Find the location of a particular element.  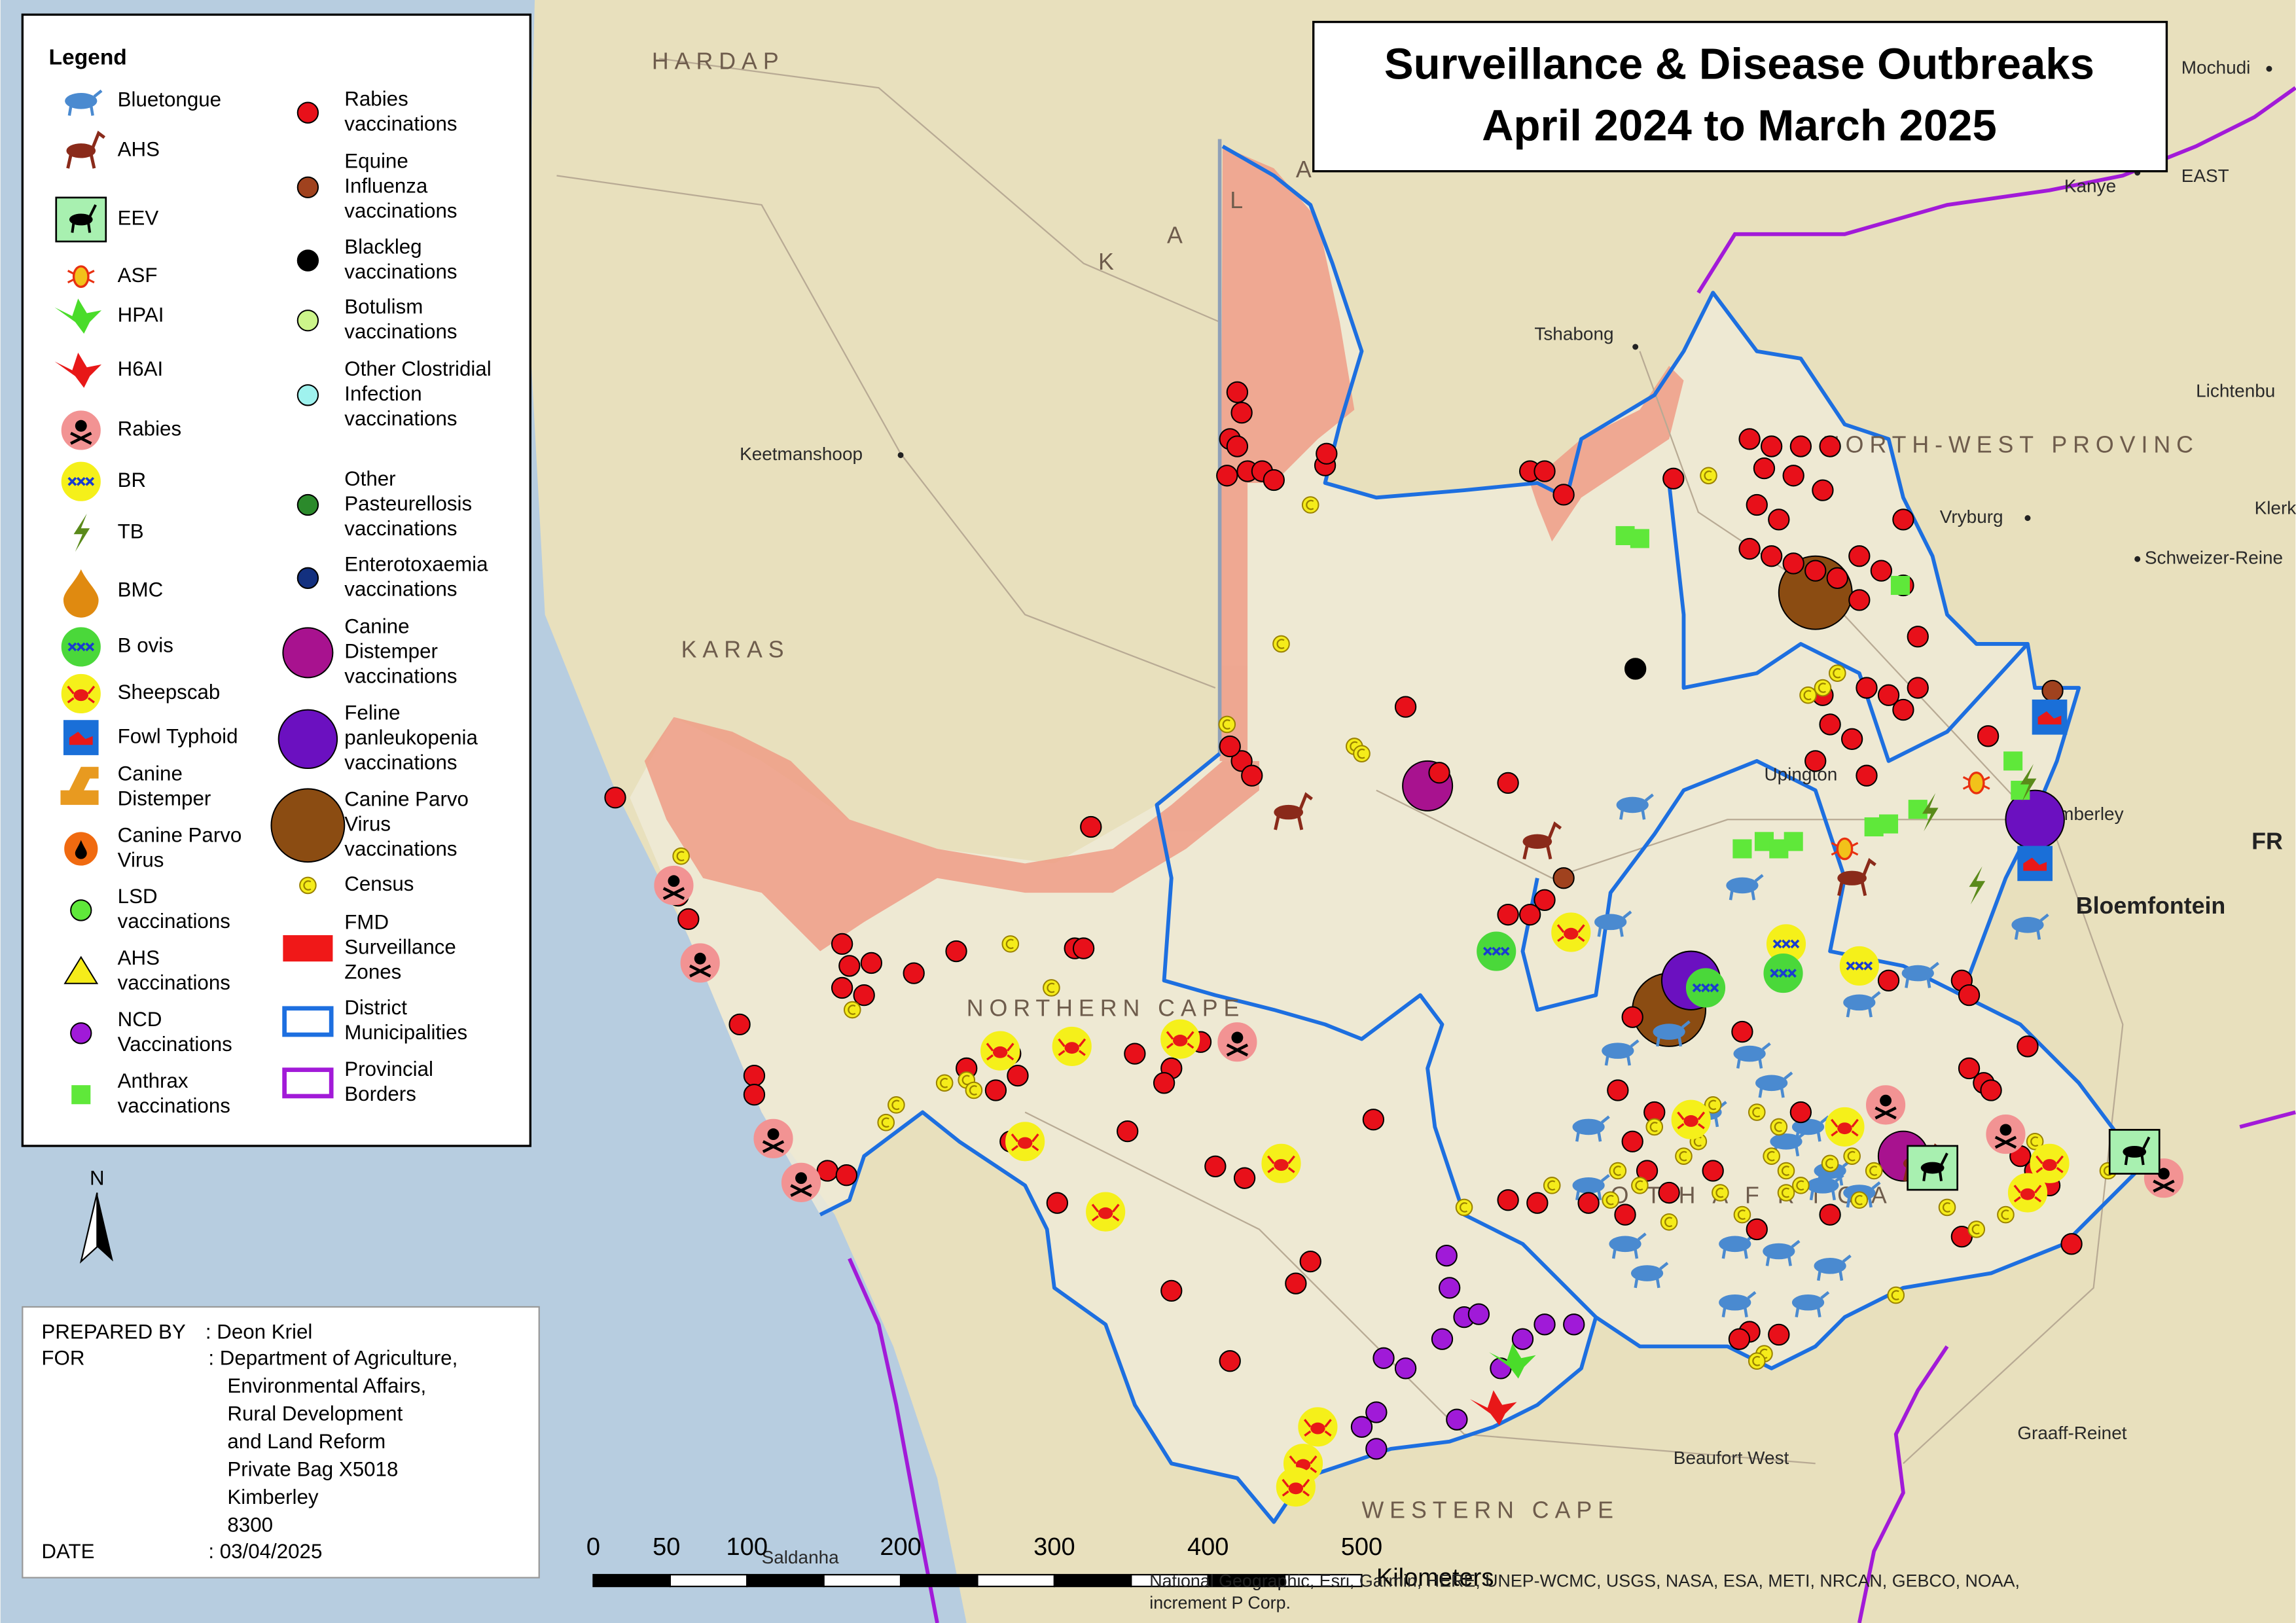

credit-value: and Land Reform is located at coordinates (306, 1441).